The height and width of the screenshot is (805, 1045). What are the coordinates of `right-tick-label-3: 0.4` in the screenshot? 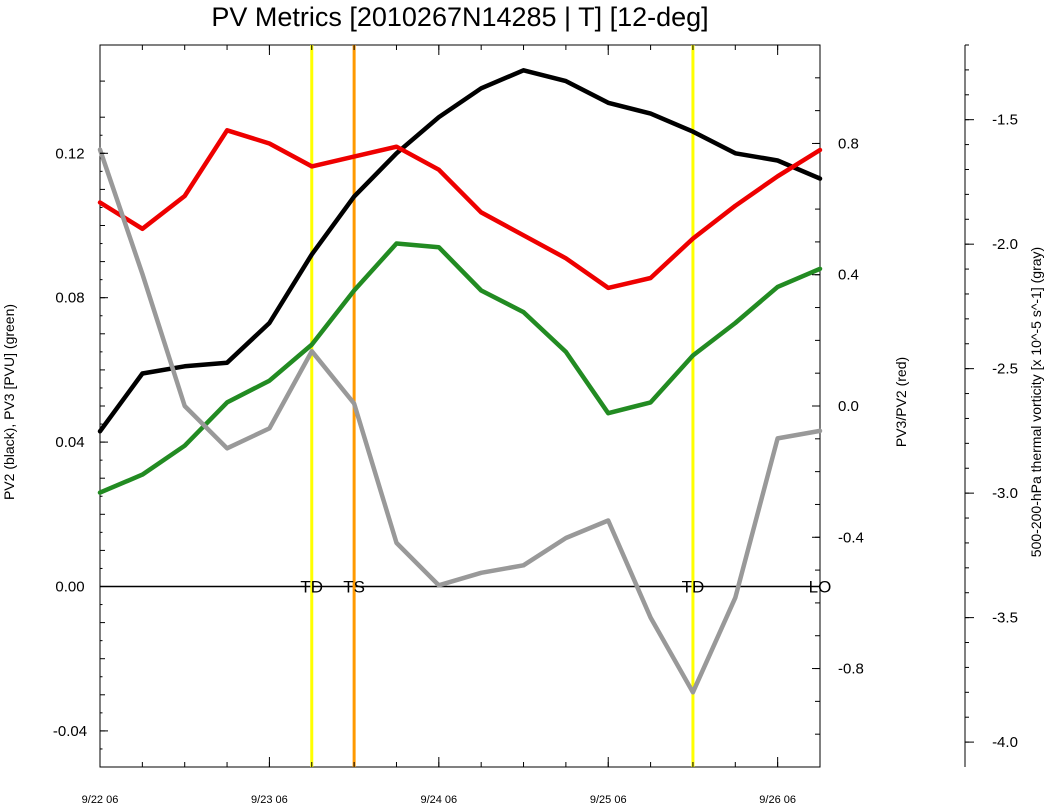 It's located at (848, 275).